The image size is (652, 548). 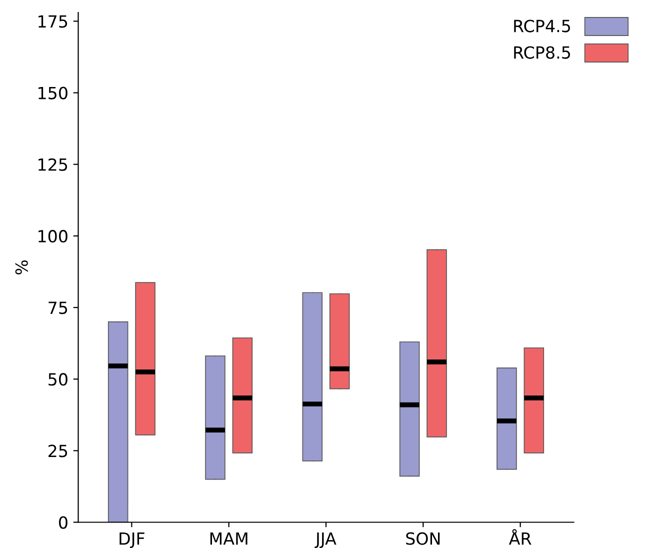 What do you see at coordinates (58, 451) in the screenshot?
I see `y-tick-label: 25` at bounding box center [58, 451].